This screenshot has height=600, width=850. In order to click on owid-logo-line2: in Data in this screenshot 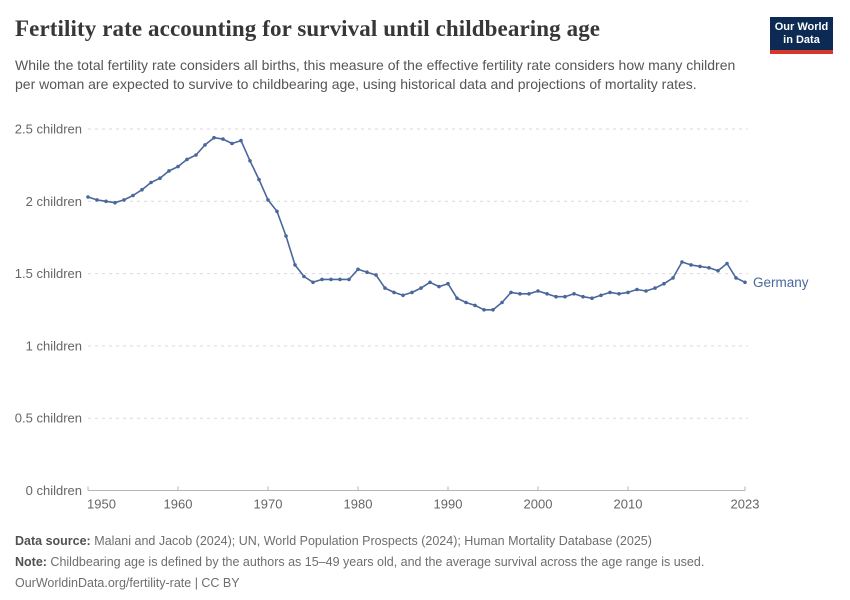, I will do `click(801, 40)`.